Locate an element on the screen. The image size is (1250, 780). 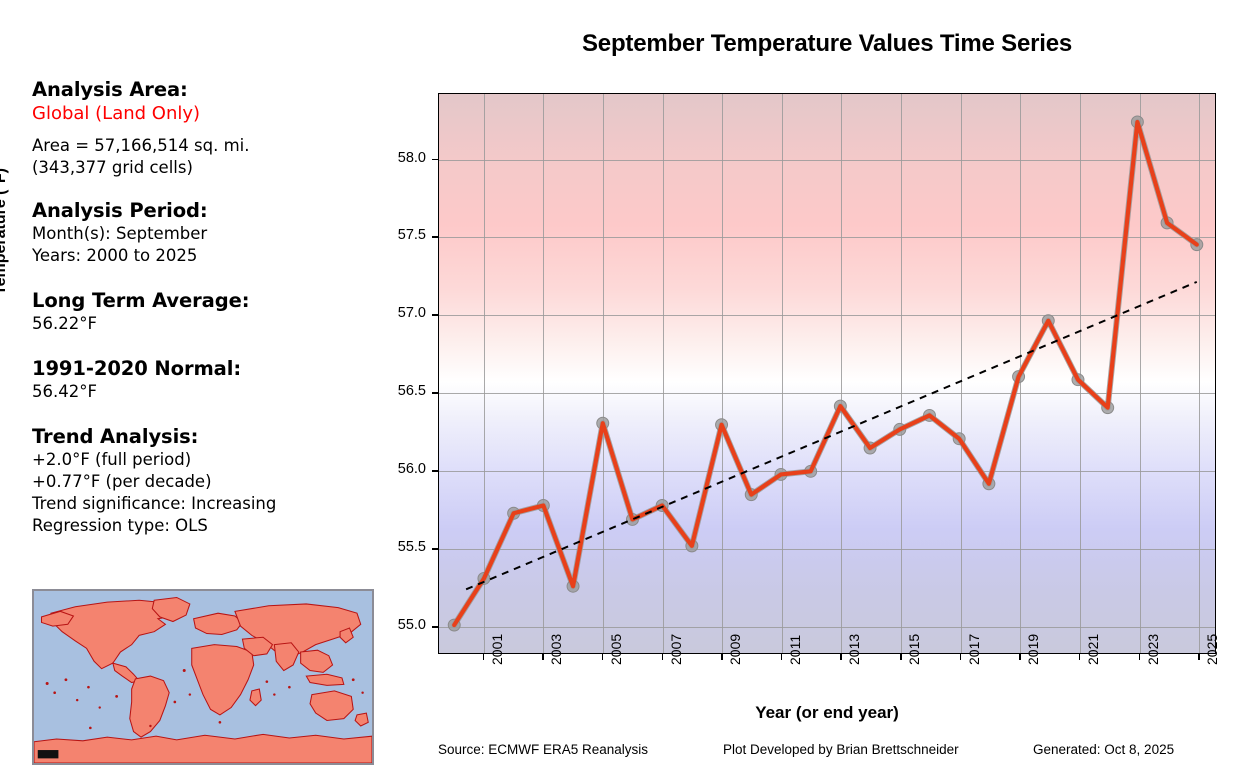
trend-full-period: +2.0°F (full period) is located at coordinates (112, 460).